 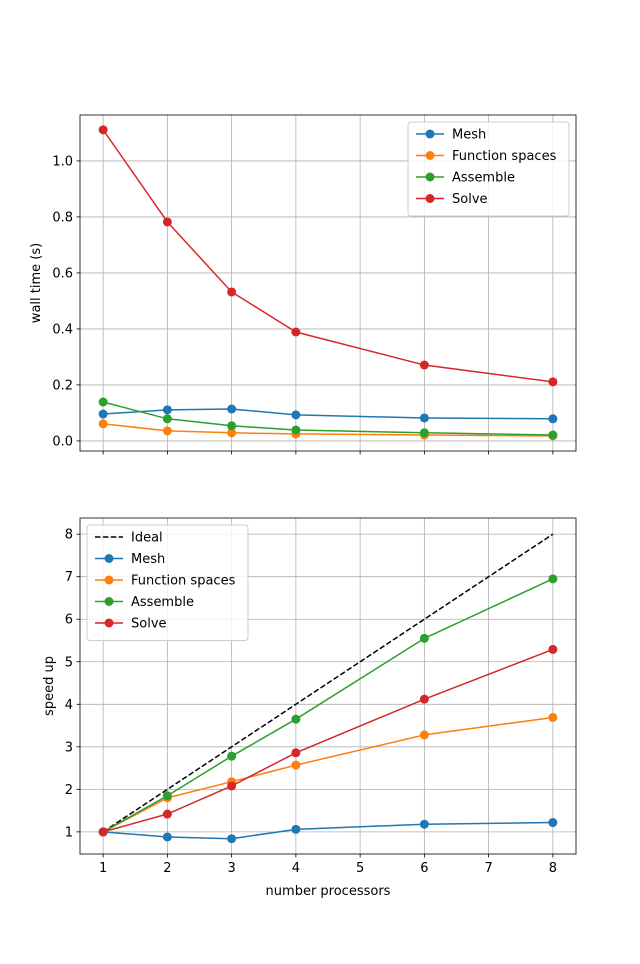 I want to click on legend: Mesh Function spaces Assemble Solve, so click(x=488, y=169).